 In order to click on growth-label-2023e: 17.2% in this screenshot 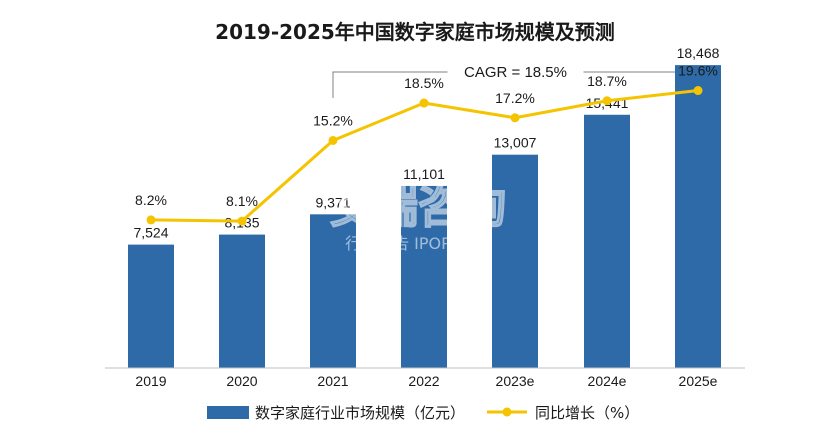, I will do `click(515, 98)`.